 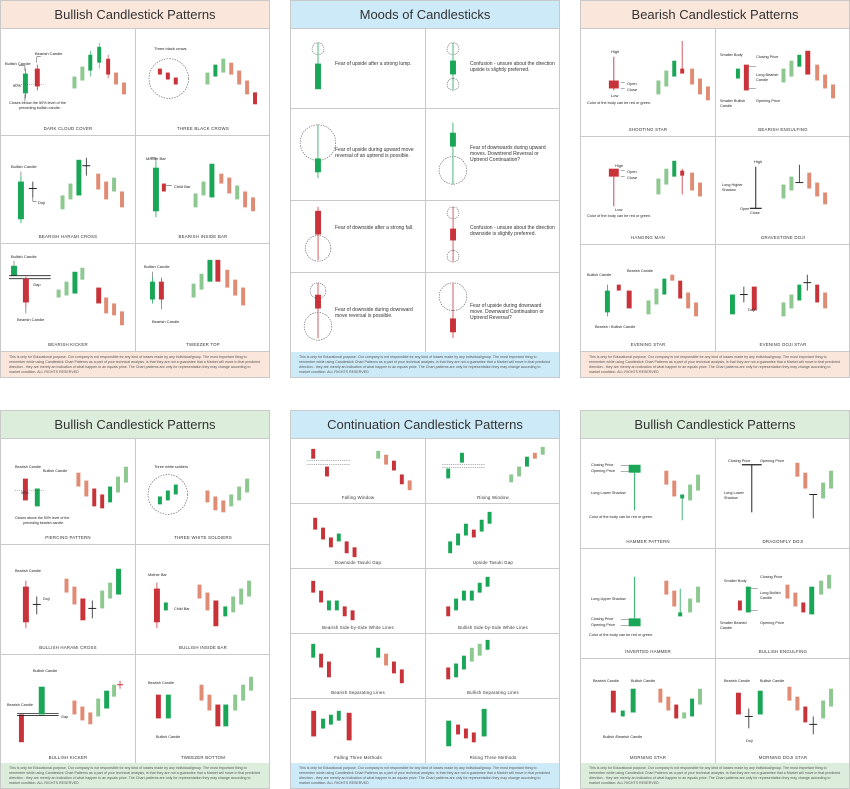 What do you see at coordinates (70, 190) in the screenshot?
I see `bearish-harami-cross-figure` at bounding box center [70, 190].